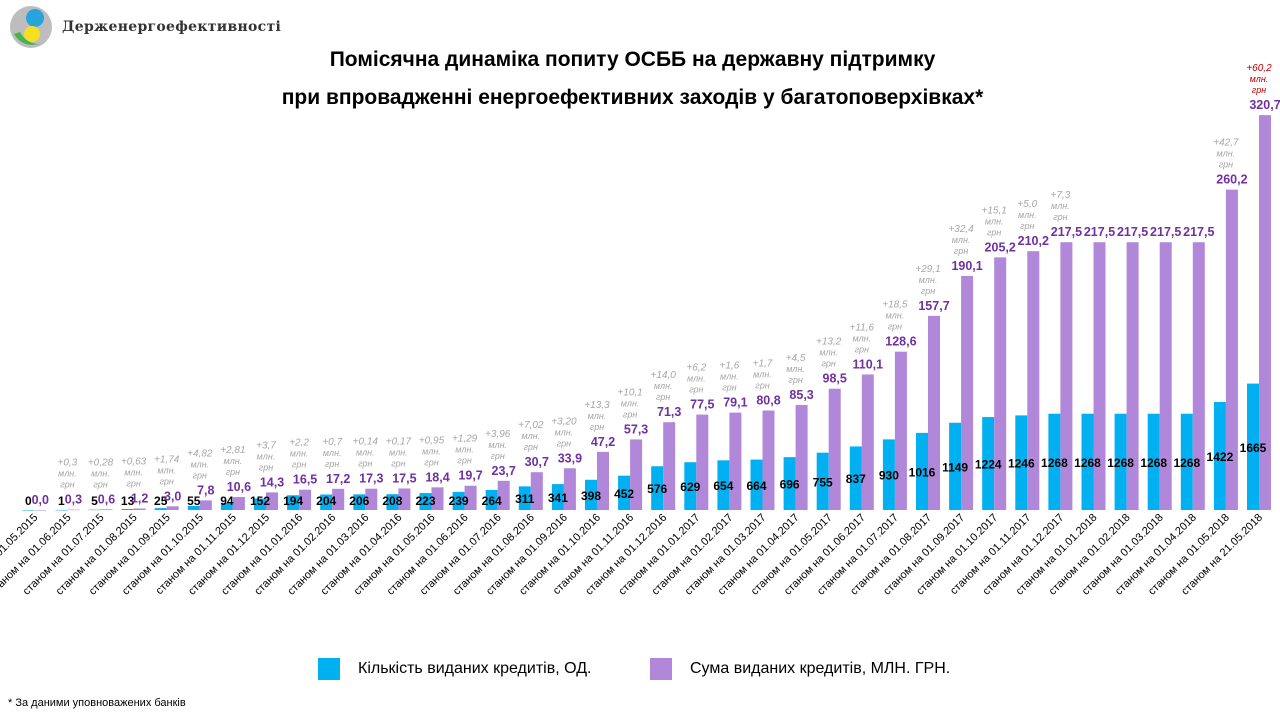 This screenshot has width=1280, height=720. Describe the element at coordinates (470, 476) in the screenshot. I see `sum-label: 19,7` at that location.